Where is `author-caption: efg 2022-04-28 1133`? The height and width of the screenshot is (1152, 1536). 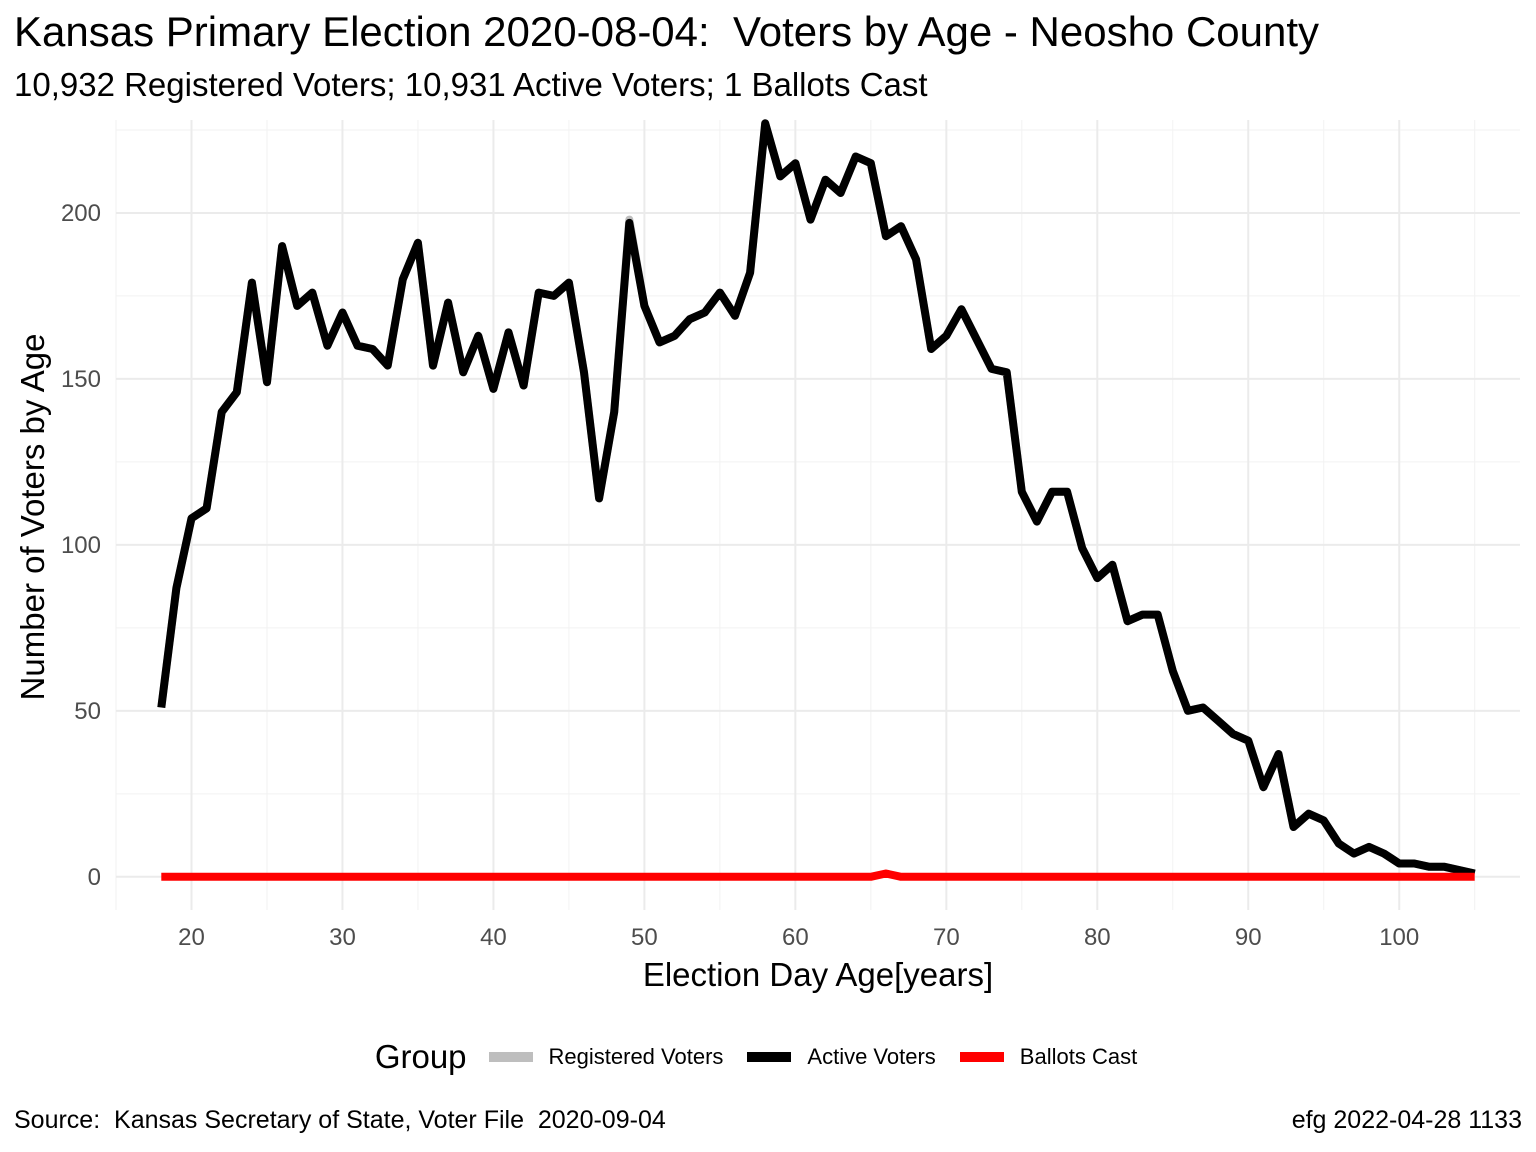
author-caption: efg 2022-04-28 1133 is located at coordinates (1406, 1120).